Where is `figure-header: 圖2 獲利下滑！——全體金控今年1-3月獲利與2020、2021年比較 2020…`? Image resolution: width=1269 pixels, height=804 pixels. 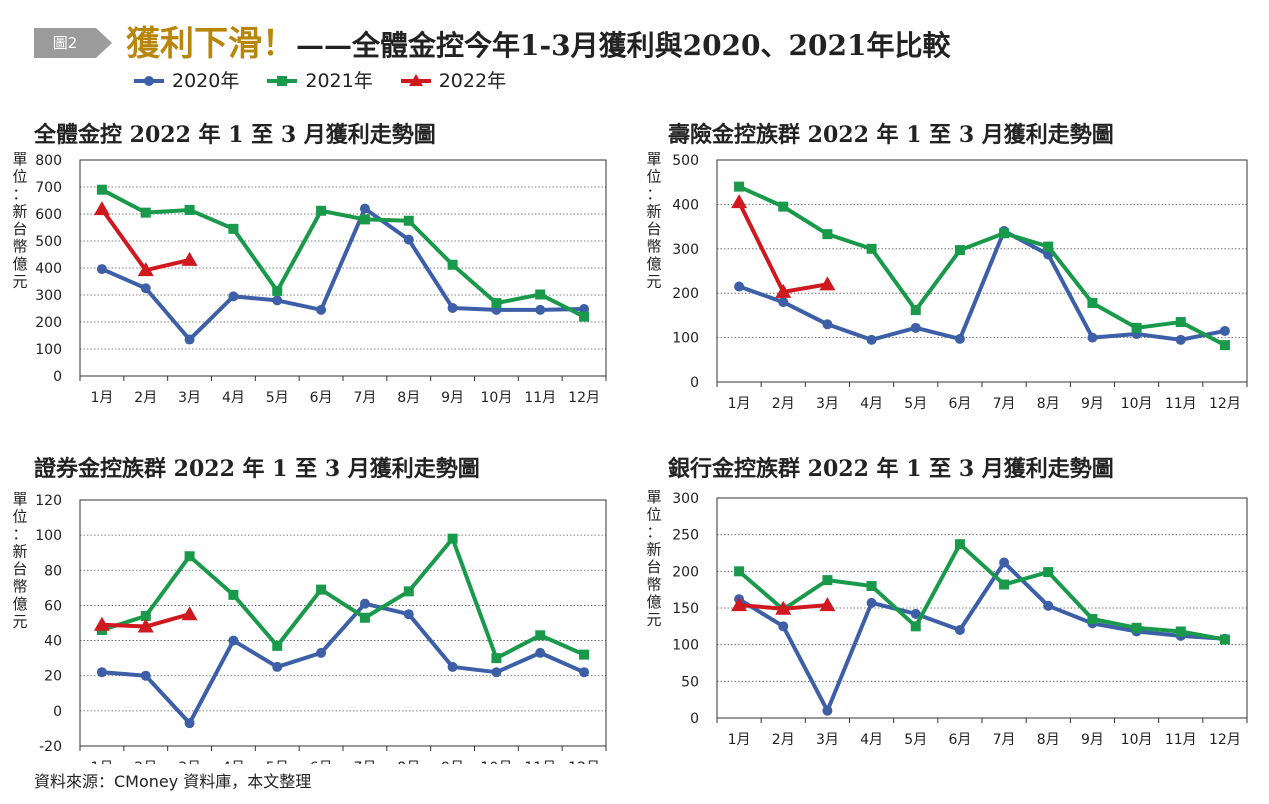
figure-header: 圖2 獲利下滑！——全體金控今年1-3月獲利與2020、2021年比較 2020… is located at coordinates (634, 50).